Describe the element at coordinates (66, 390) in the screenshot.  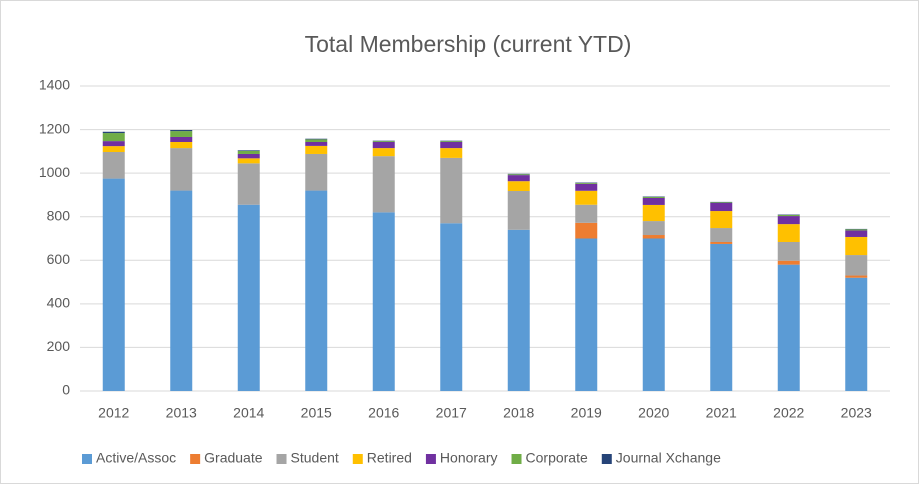
I see `y-tick-label: 0` at that location.